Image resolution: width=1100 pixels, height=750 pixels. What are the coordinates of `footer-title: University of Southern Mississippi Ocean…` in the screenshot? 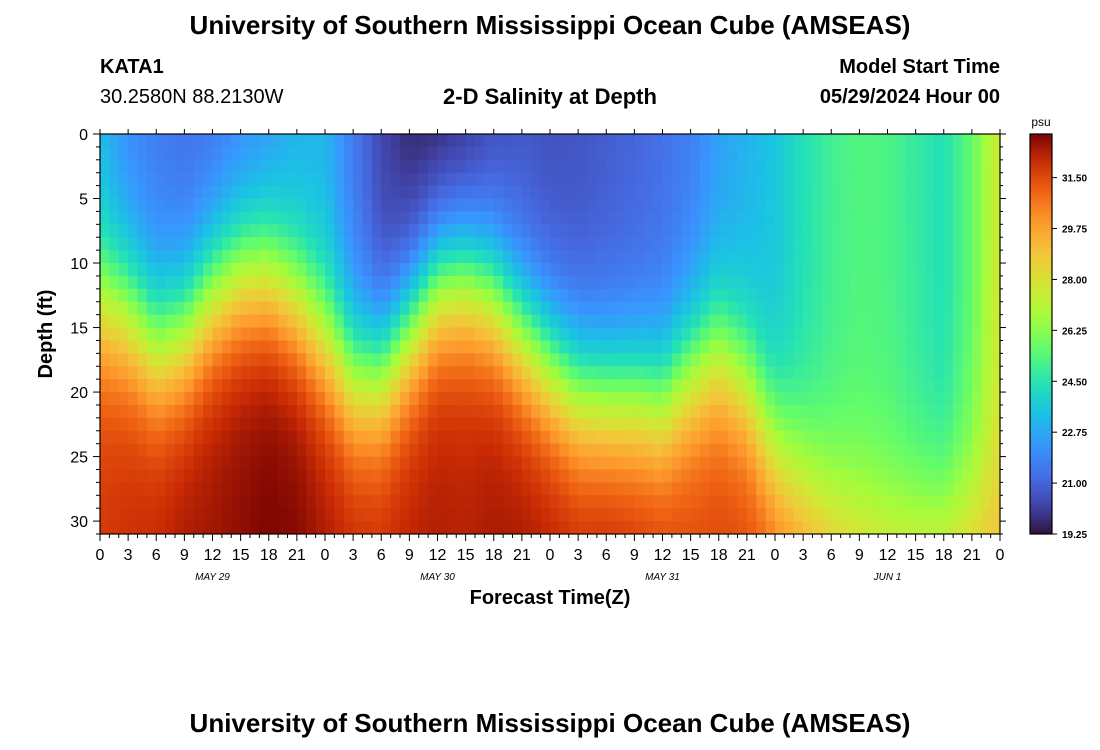 It's located at (550, 723).